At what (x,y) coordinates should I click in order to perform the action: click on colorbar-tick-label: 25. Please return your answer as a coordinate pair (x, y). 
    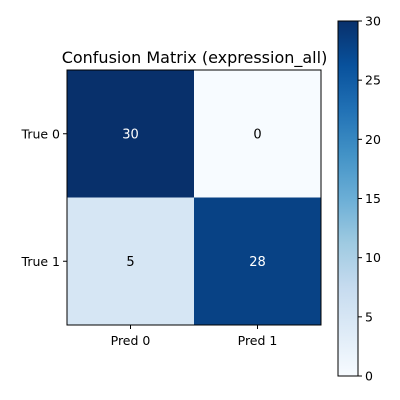
    Looking at the image, I should click on (373, 80).